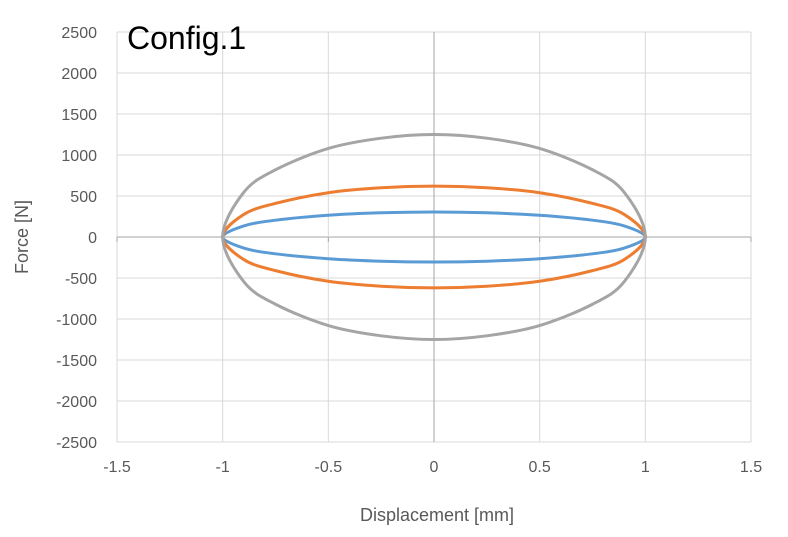  Describe the element at coordinates (223, 467) in the screenshot. I see `x-tick-label: -1` at that location.